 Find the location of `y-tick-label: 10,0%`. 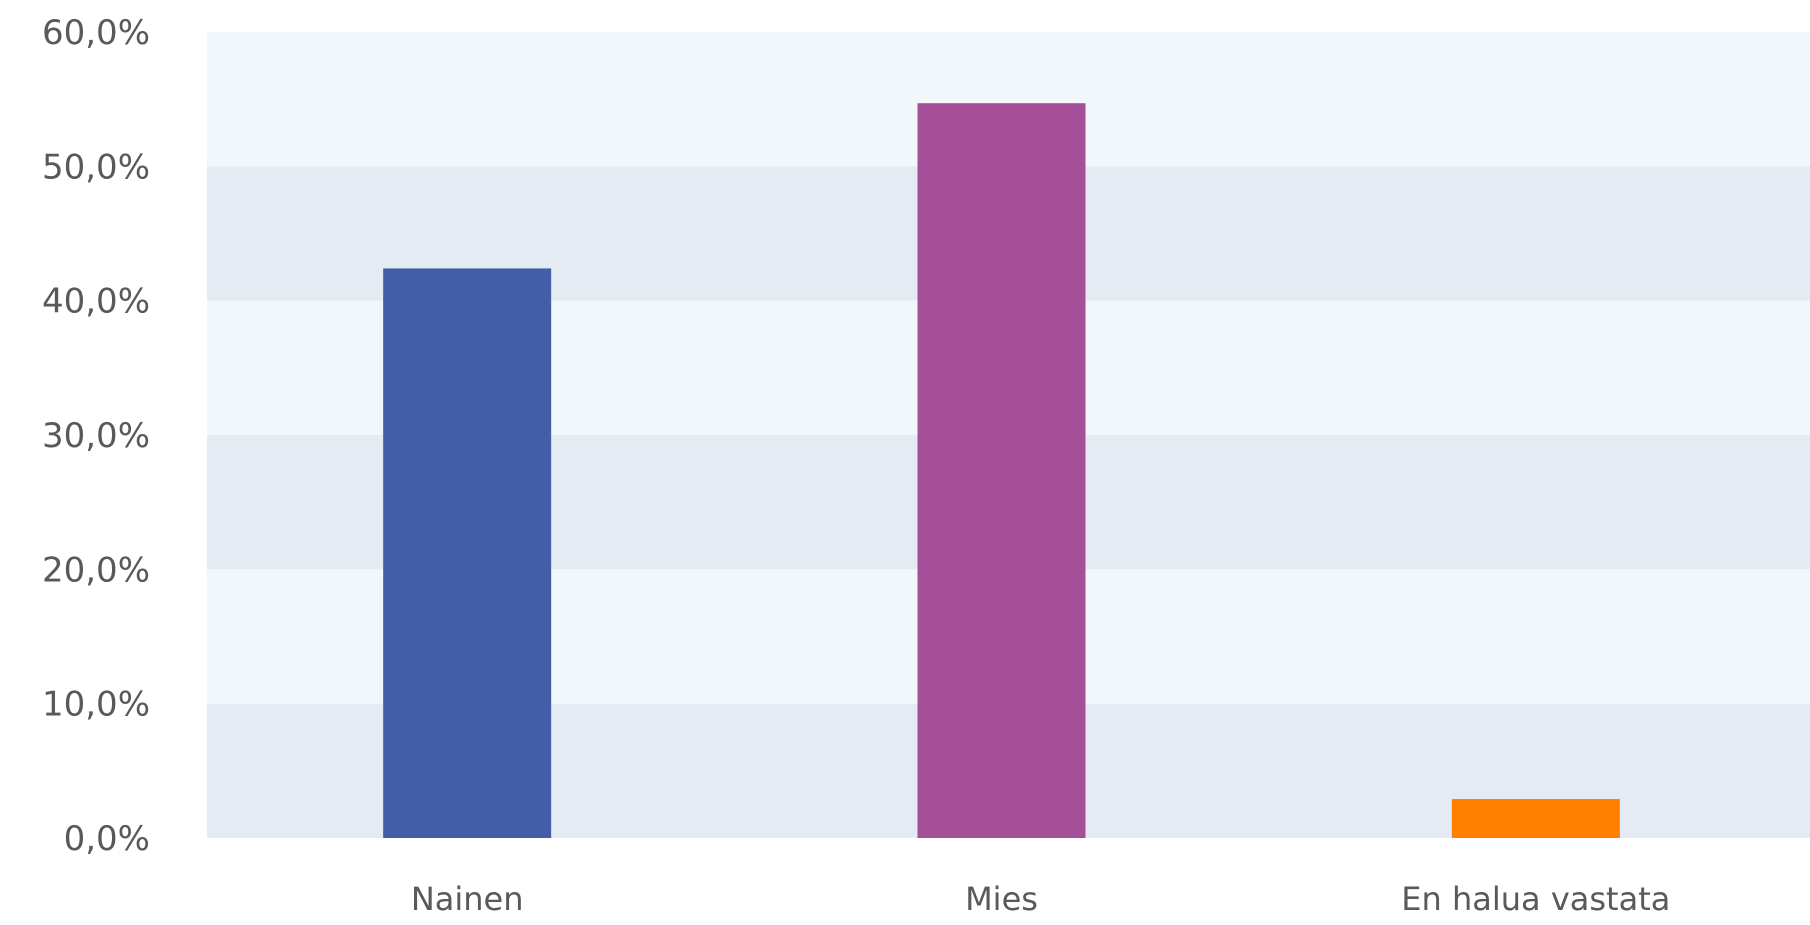

y-tick-label: 10,0% is located at coordinates (96, 705).